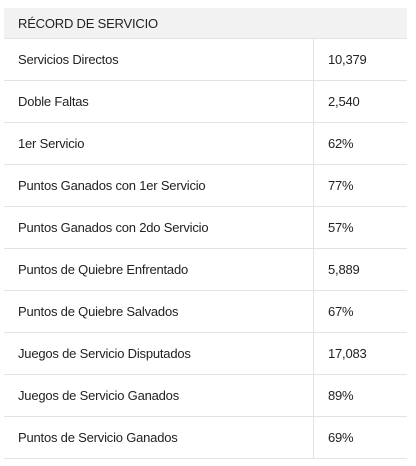 The width and height of the screenshot is (416, 466). I want to click on stat-value: 2,540, so click(360, 101).